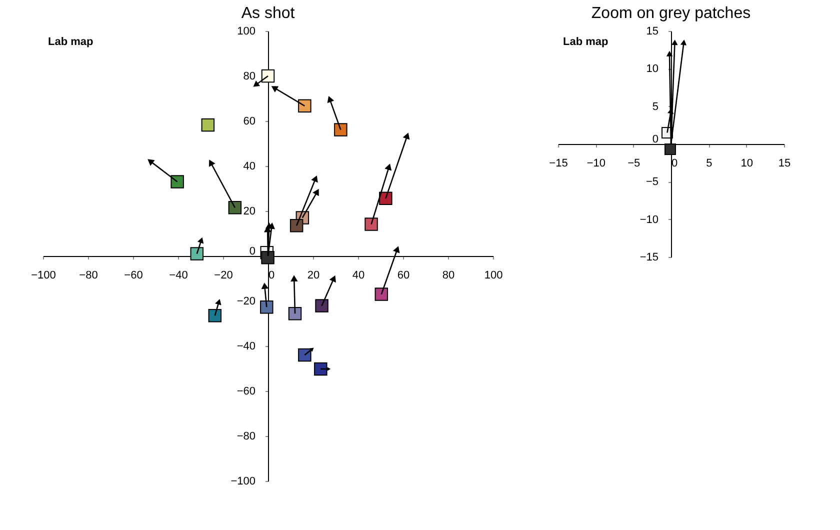 Image resolution: width=840 pixels, height=530 pixels. I want to click on y-tick-label: 60, so click(249, 122).